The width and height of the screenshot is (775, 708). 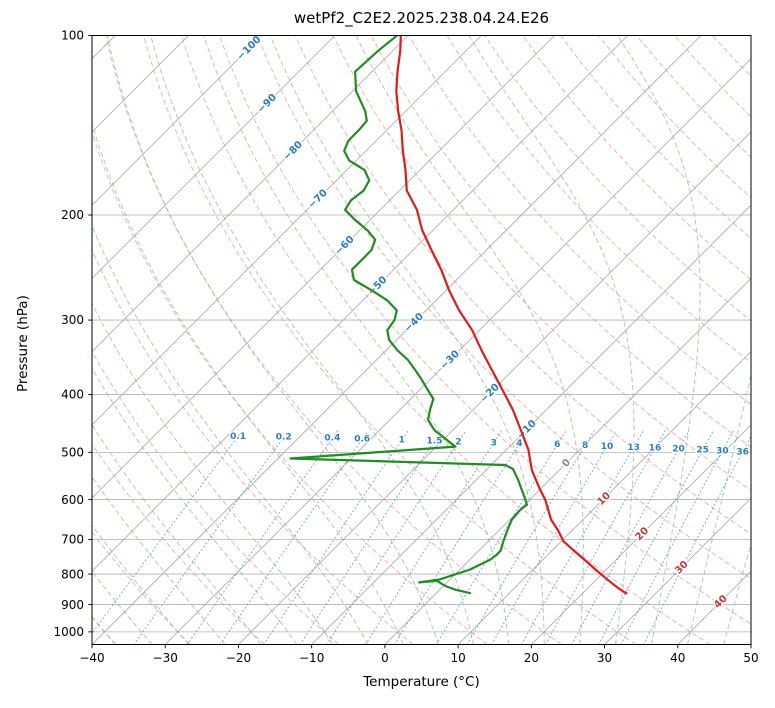 What do you see at coordinates (72, 215) in the screenshot?
I see `svg-text: 200` at bounding box center [72, 215].